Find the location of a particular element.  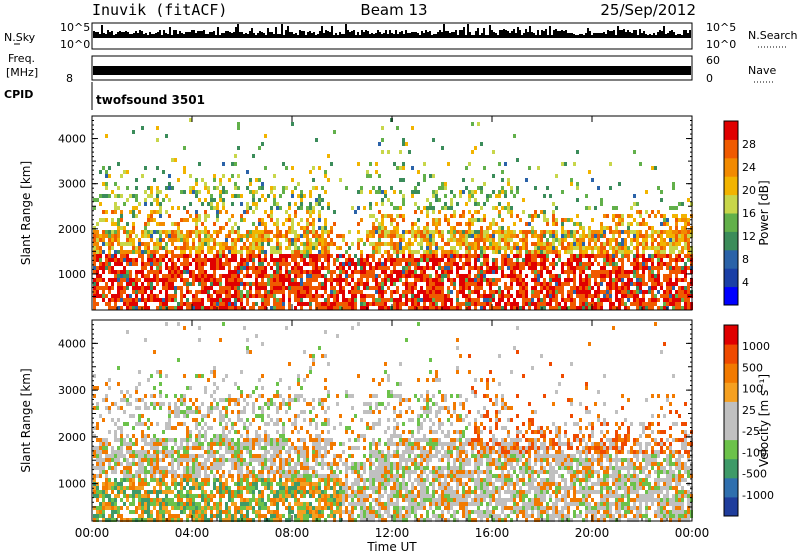

colorbar-swatch is located at coordinates (731, 296).